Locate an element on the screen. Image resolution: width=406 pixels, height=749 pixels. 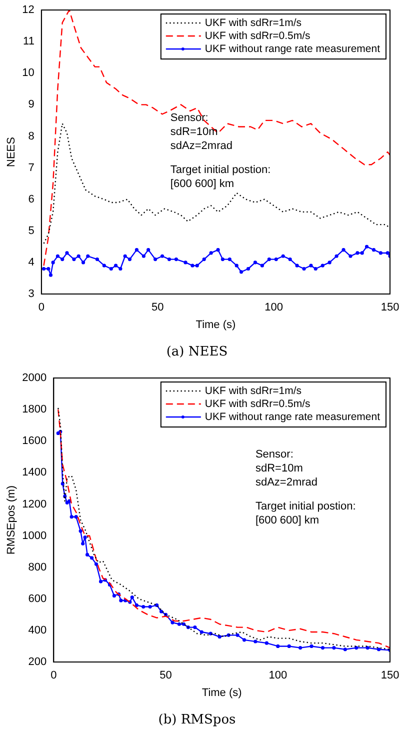
y-tick-label: 5 is located at coordinates (31, 230).